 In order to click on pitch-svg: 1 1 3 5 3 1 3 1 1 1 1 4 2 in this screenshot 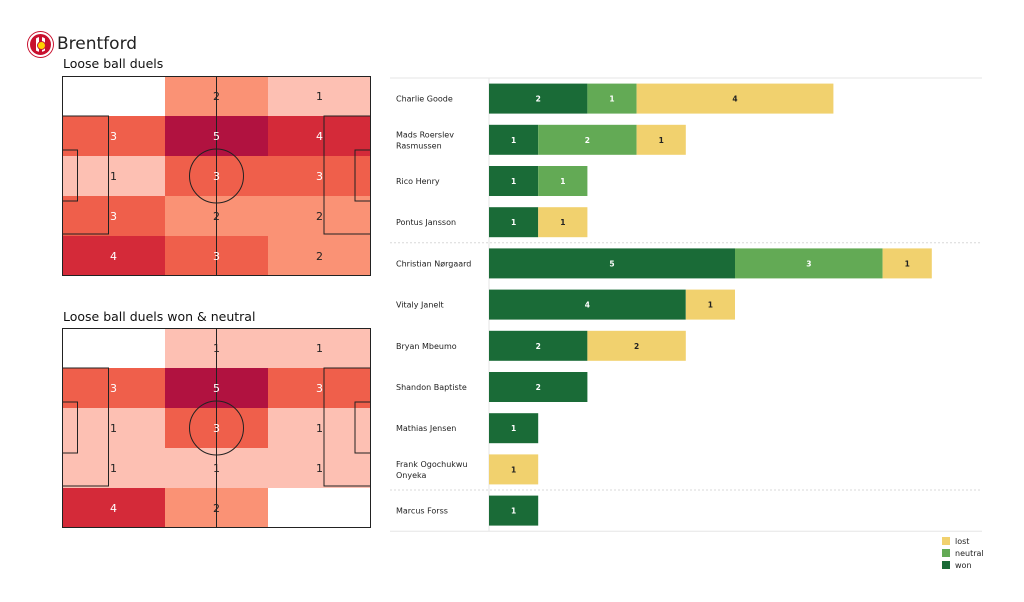, I will do `click(217, 428)`.